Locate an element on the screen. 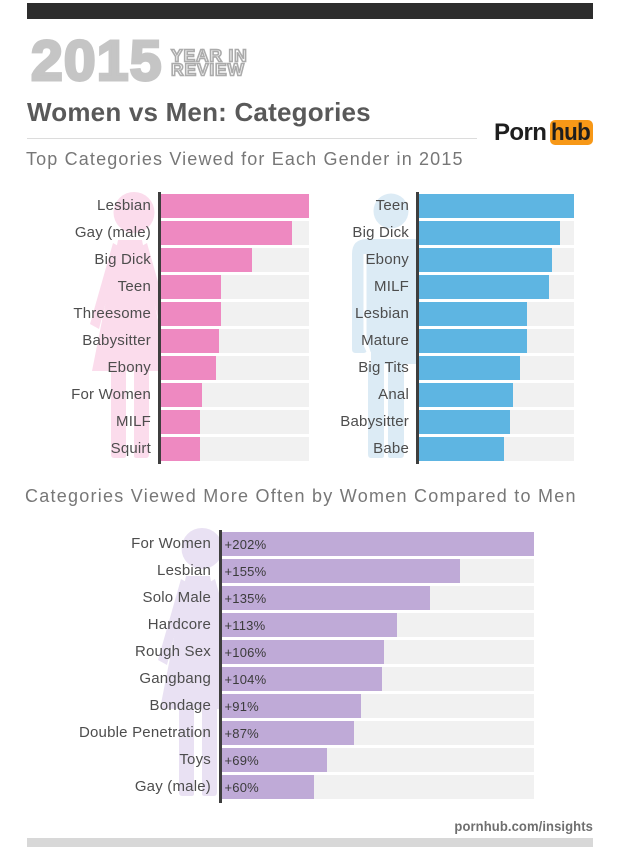  svg-text: REVIEW is located at coordinates (208, 70).